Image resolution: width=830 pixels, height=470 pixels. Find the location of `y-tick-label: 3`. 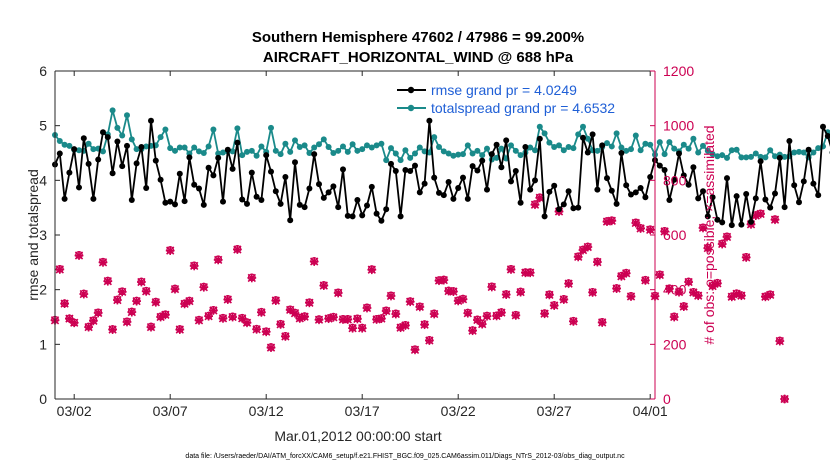

y-tick-label: 3 is located at coordinates (43, 235).